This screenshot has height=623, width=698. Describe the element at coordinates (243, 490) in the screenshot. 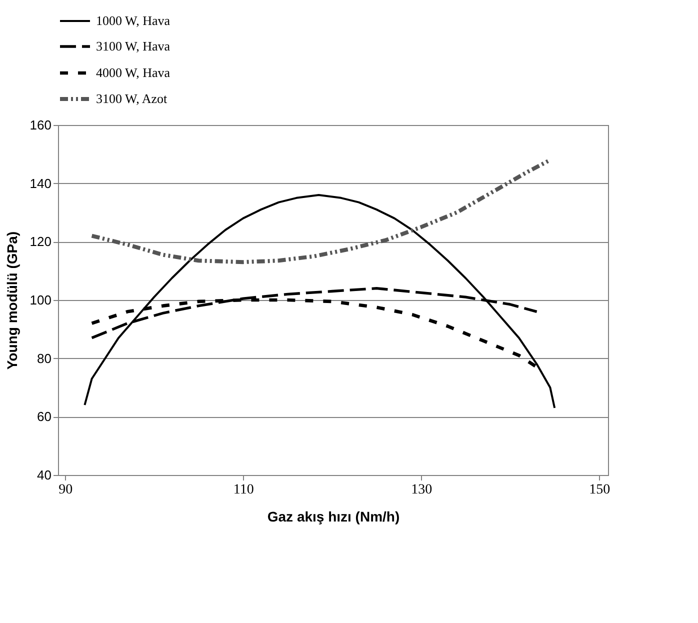

I see `x-tick-label: 110` at that location.